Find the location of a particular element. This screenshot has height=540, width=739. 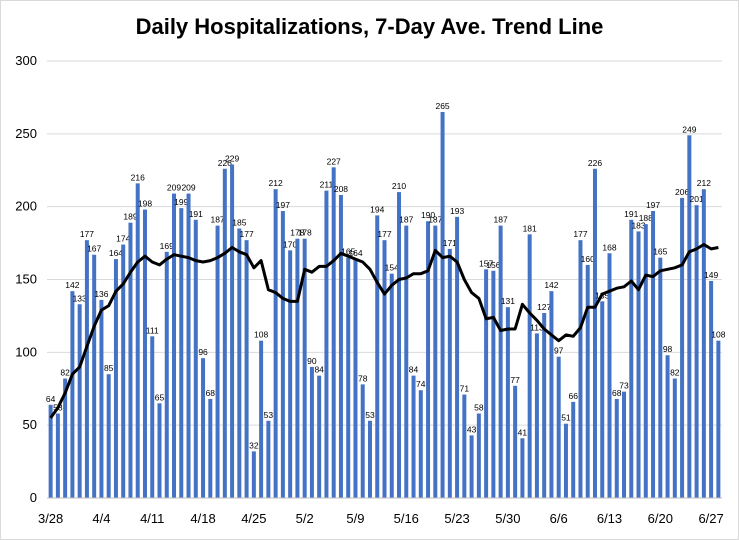

data-label: 41 is located at coordinates (523, 432).